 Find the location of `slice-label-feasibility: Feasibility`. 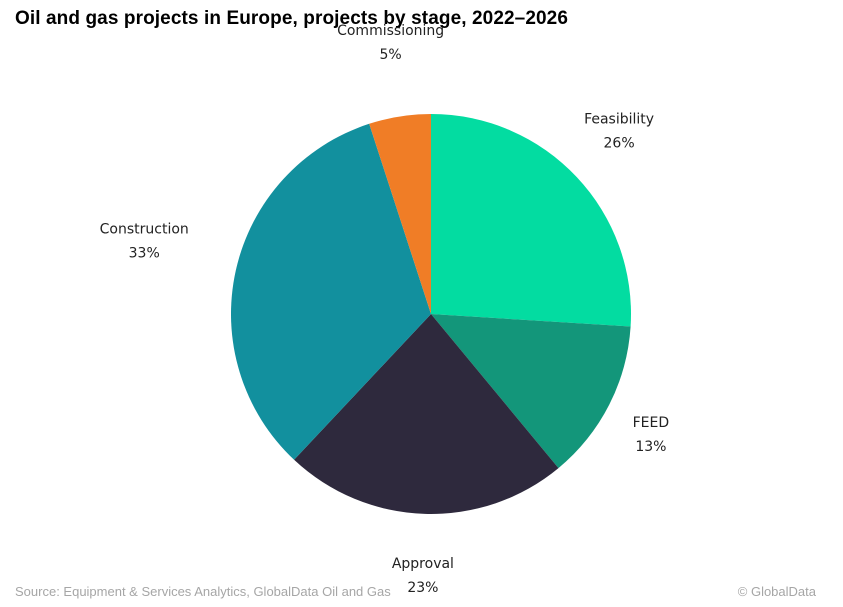

slice-label-feasibility: Feasibility is located at coordinates (619, 119).